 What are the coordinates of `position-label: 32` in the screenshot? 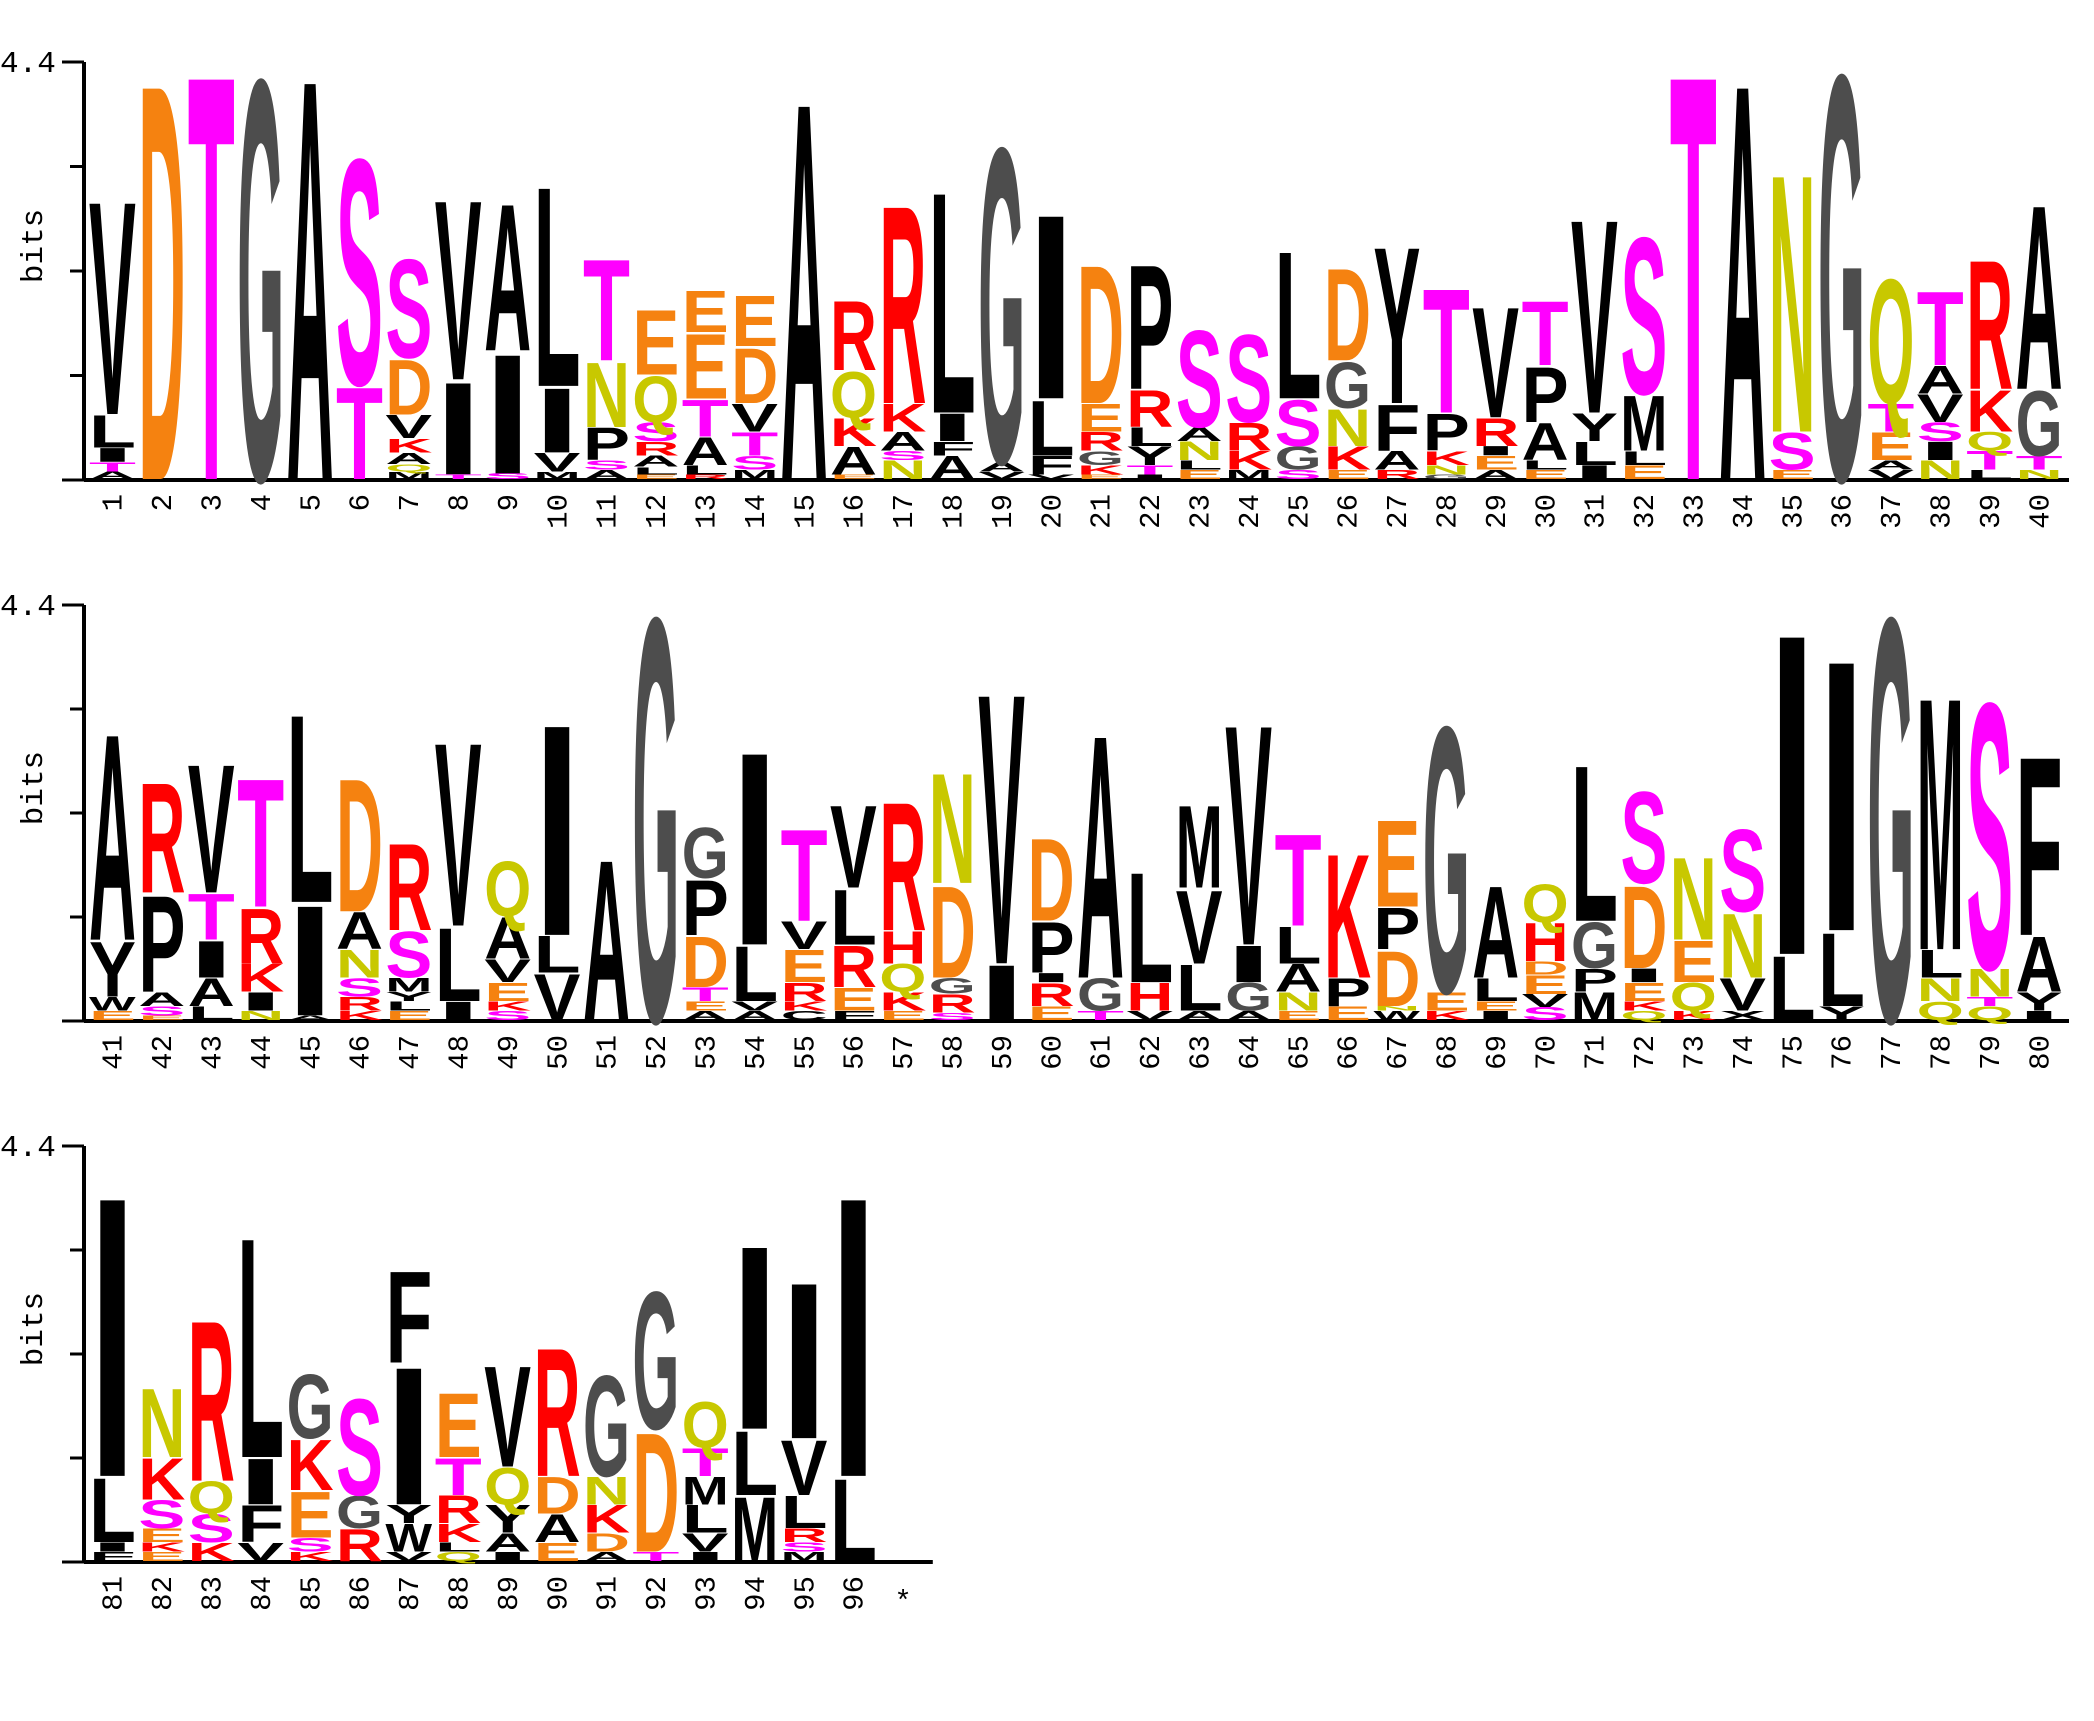 It's located at (1645, 511).